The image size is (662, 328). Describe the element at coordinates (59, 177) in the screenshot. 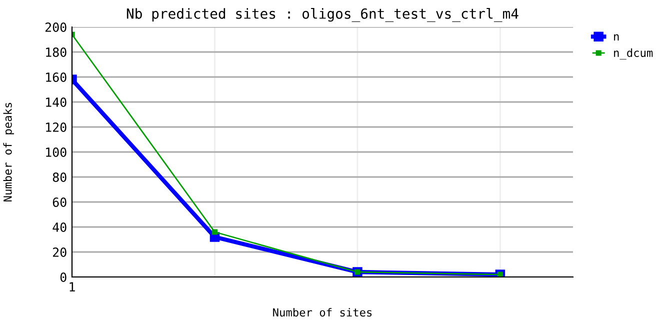

I see `y-tick-label: 80` at that location.